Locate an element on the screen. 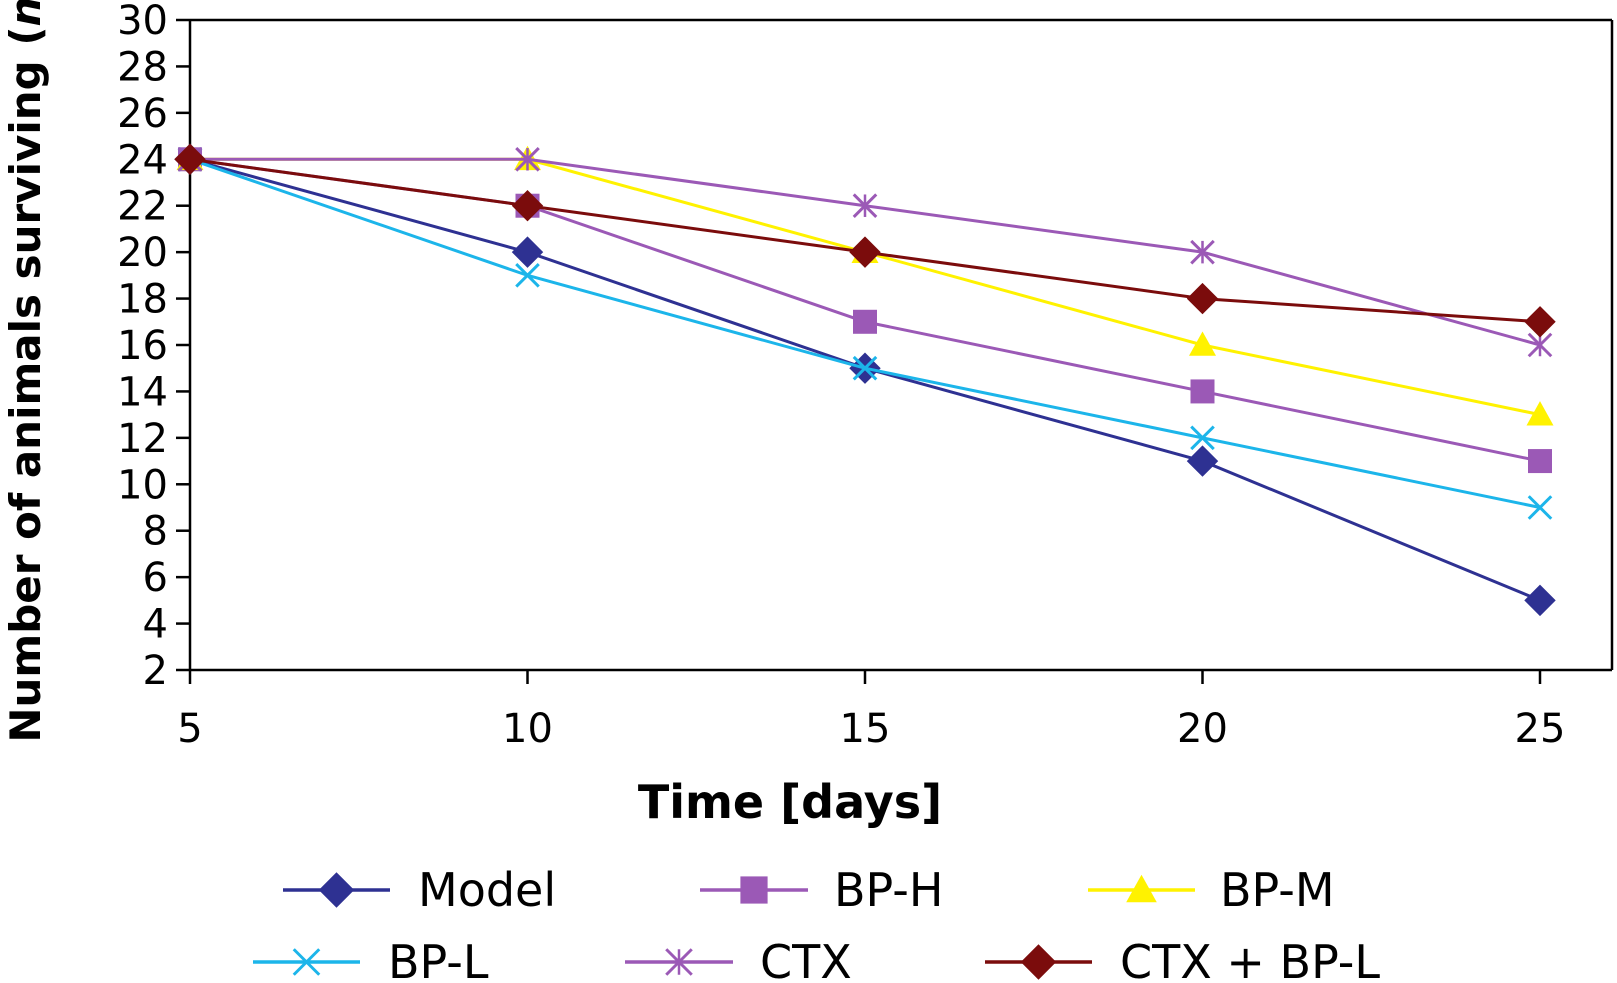 The height and width of the screenshot is (983, 1617). legend-item: CTX + BP-L is located at coordinates (1182, 959).